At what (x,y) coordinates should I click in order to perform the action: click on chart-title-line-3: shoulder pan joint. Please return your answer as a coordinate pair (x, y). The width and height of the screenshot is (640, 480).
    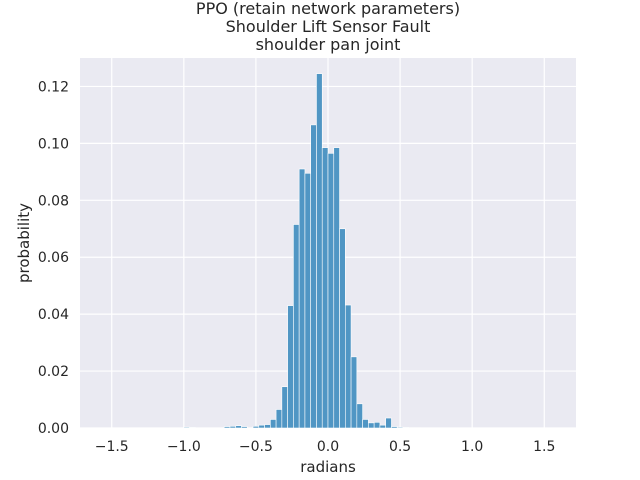
    Looking at the image, I should click on (328, 44).